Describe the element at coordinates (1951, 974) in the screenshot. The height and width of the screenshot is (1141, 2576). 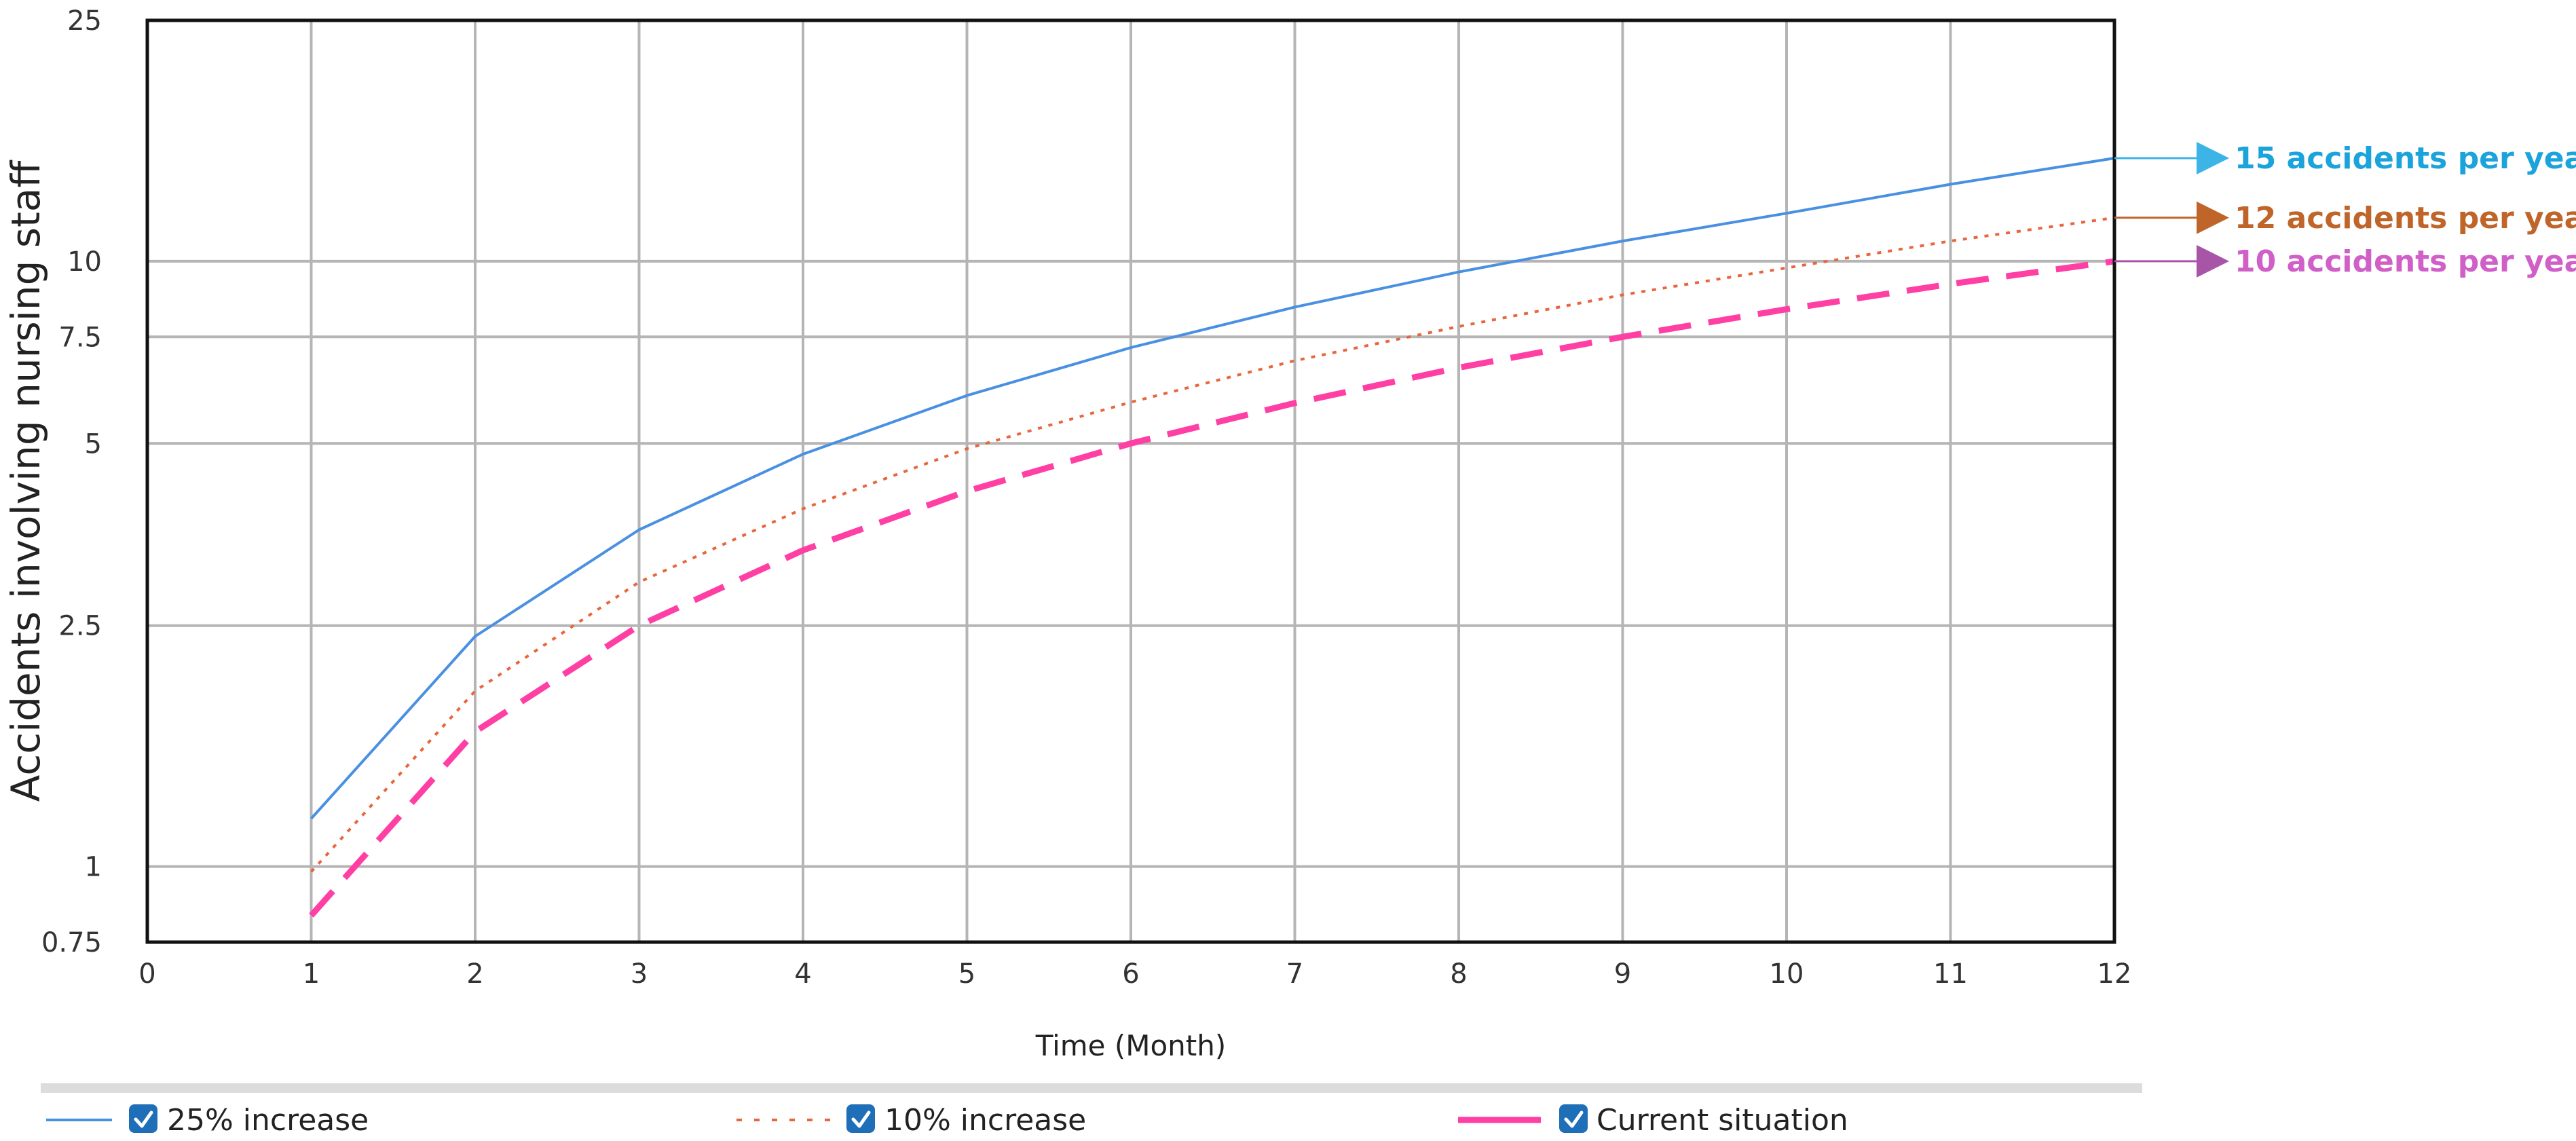
I see `x-tick-label: 11` at that location.